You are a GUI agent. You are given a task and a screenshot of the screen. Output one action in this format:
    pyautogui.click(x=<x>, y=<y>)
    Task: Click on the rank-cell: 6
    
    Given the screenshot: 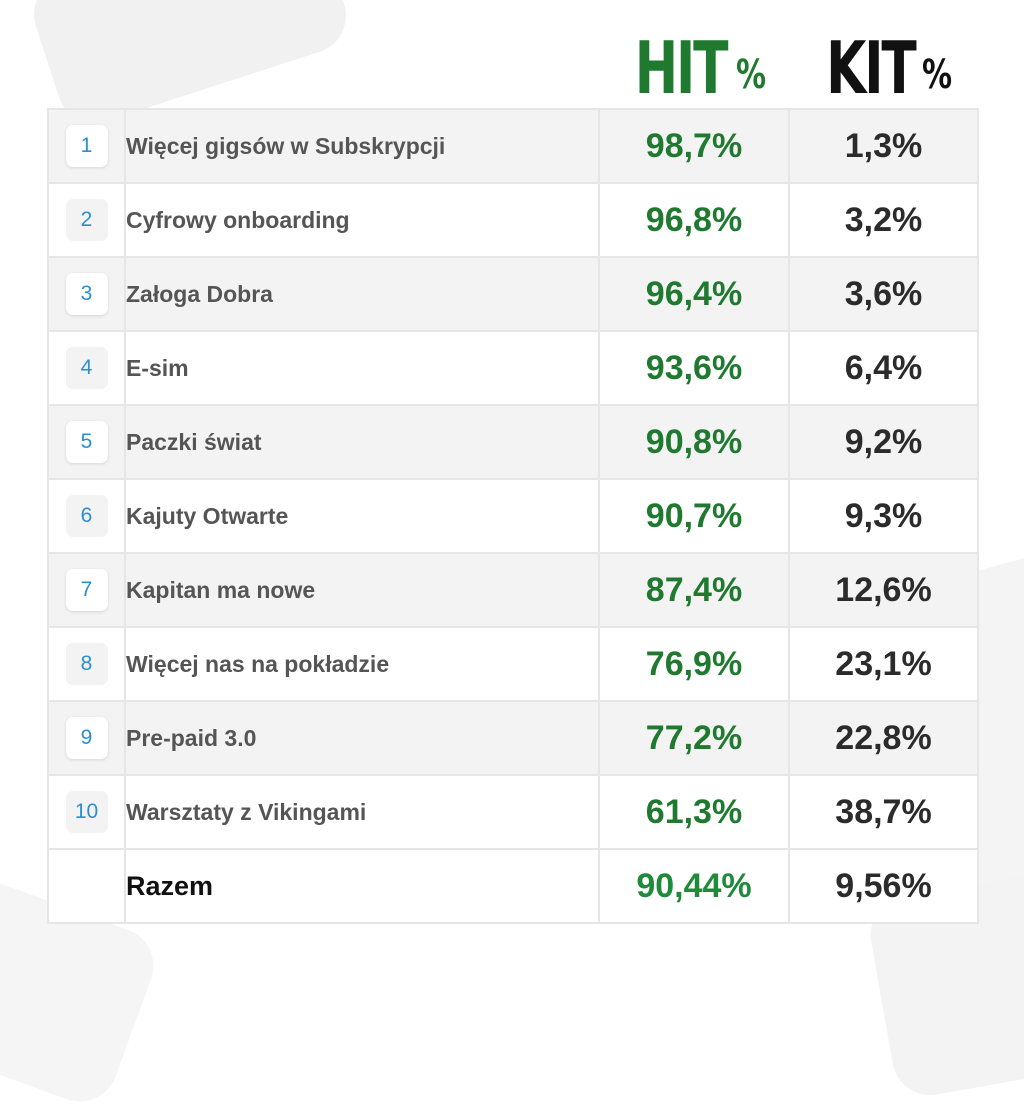 What is the action you would take?
    pyautogui.click(x=86, y=516)
    